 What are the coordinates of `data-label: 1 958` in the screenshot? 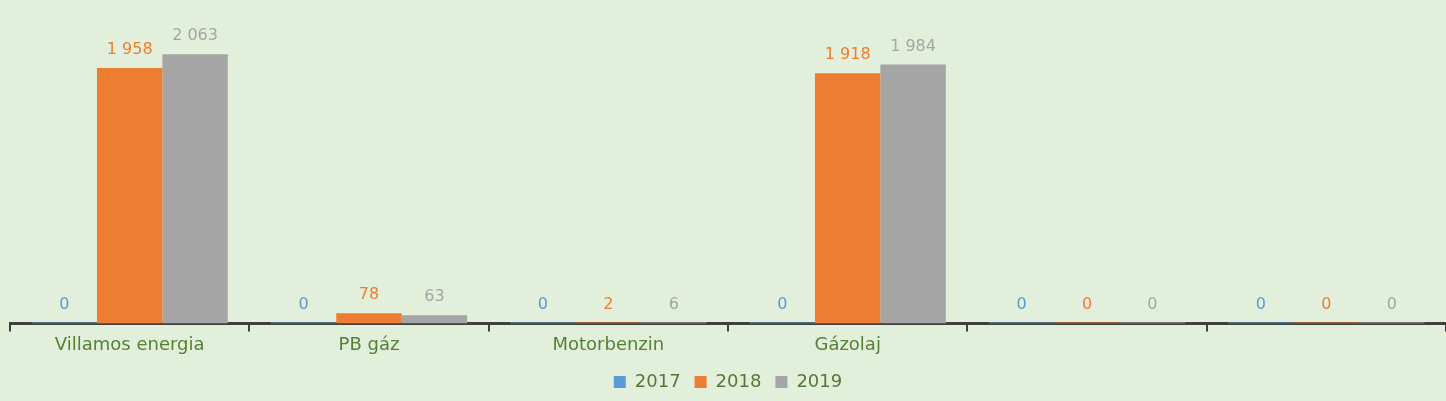 It's located at (129, 49).